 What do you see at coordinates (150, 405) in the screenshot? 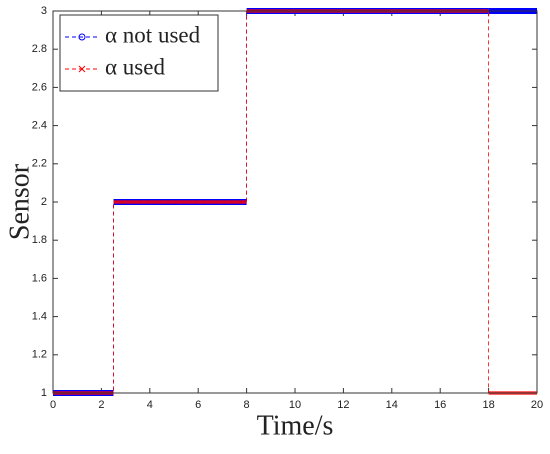
I see `x-tick-label: 4` at bounding box center [150, 405].